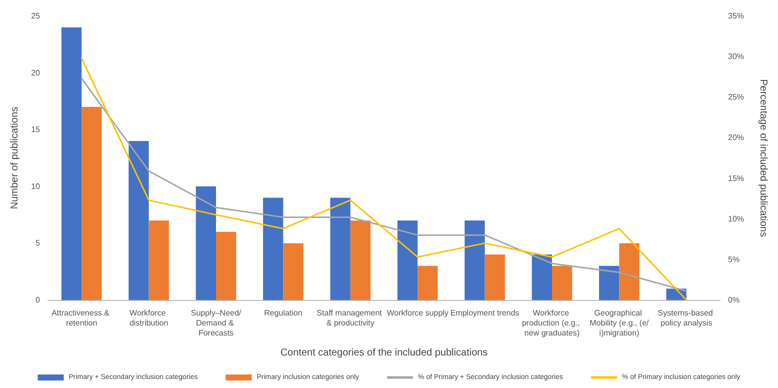 The width and height of the screenshot is (778, 388). What do you see at coordinates (734, 259) in the screenshot?
I see `y2-tick-label: 5%` at bounding box center [734, 259].